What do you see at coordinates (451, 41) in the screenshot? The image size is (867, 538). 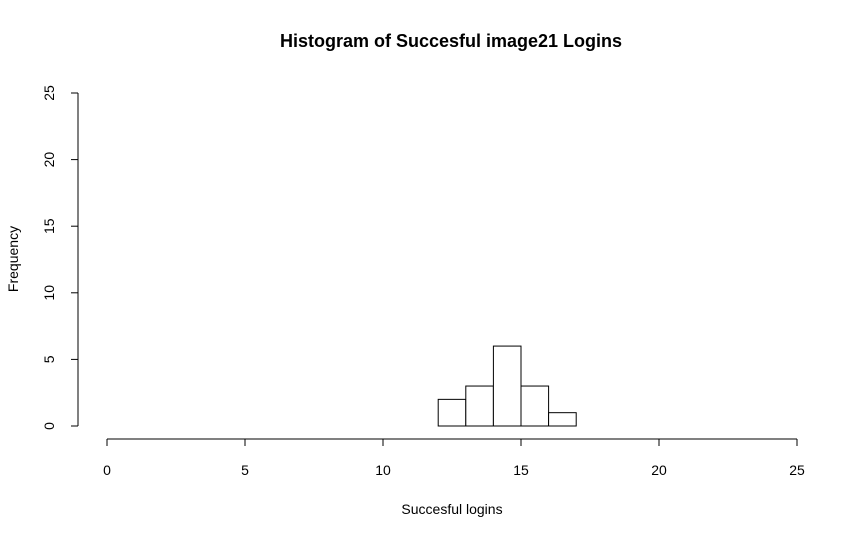 I see `chart-title: Histogram of Succesful image21 Logins` at bounding box center [451, 41].